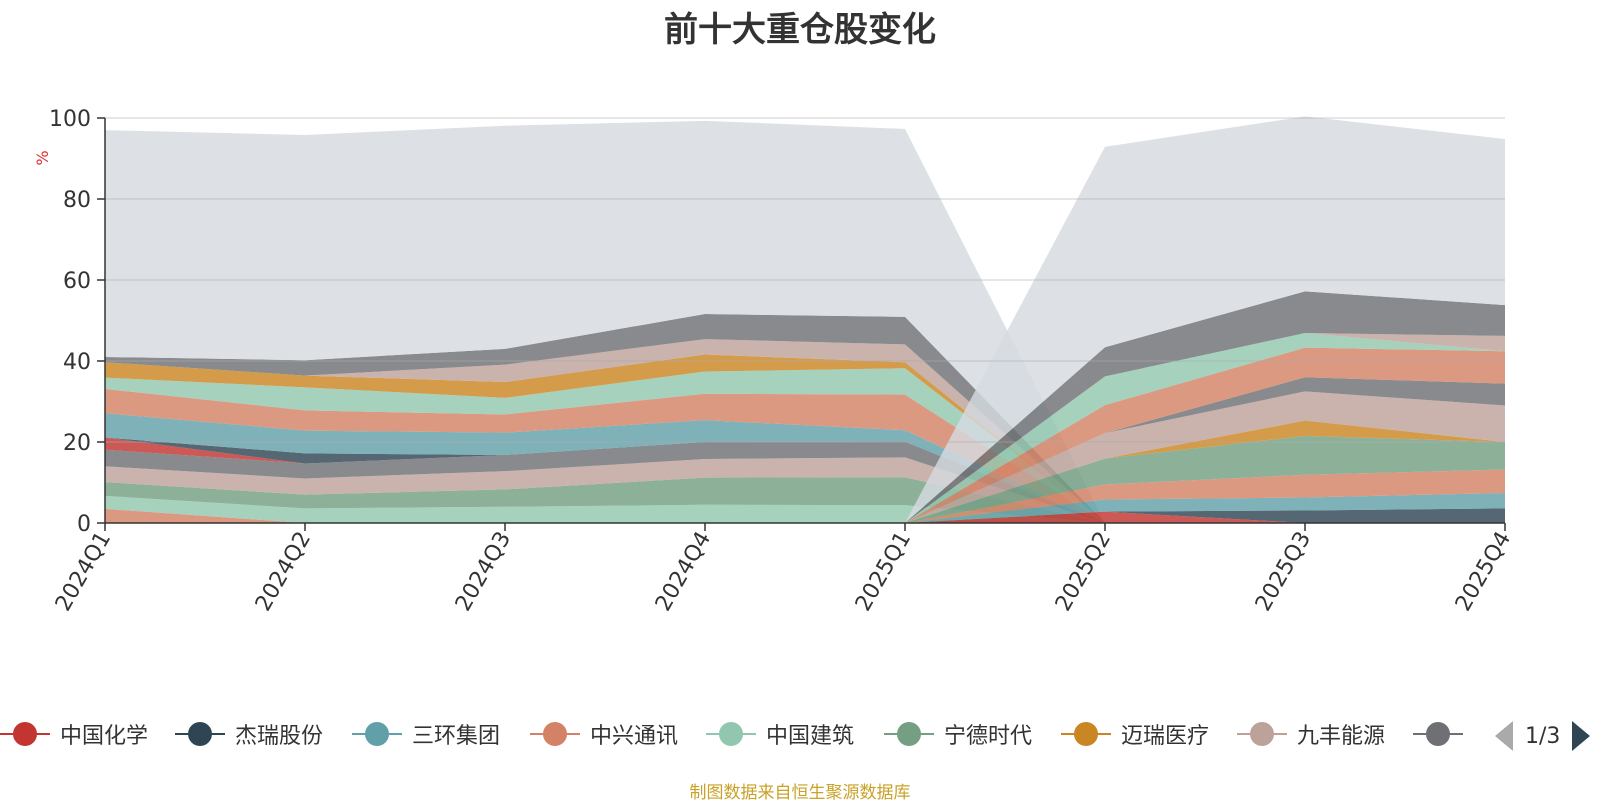 Image resolution: width=1600 pixels, height=803 pixels. Describe the element at coordinates (800, 793) in the screenshot. I see `source-note: 制图数据来自恒生聚源数据库` at that location.